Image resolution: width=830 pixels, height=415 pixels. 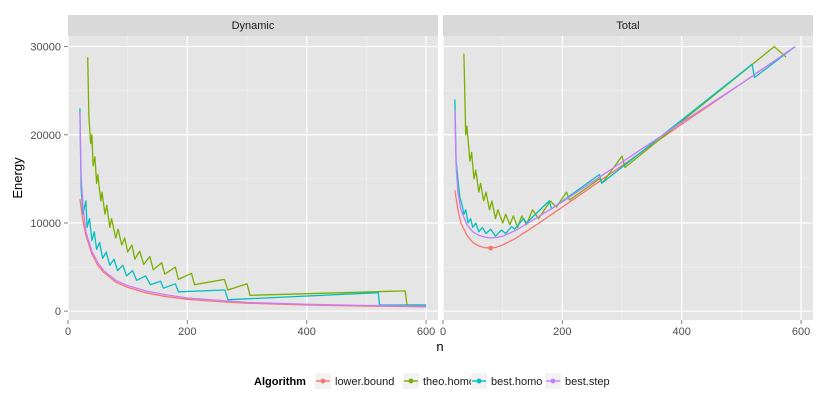 What do you see at coordinates (411, 381) in the screenshot?
I see `legend-key-point-theo-homo` at bounding box center [411, 381].